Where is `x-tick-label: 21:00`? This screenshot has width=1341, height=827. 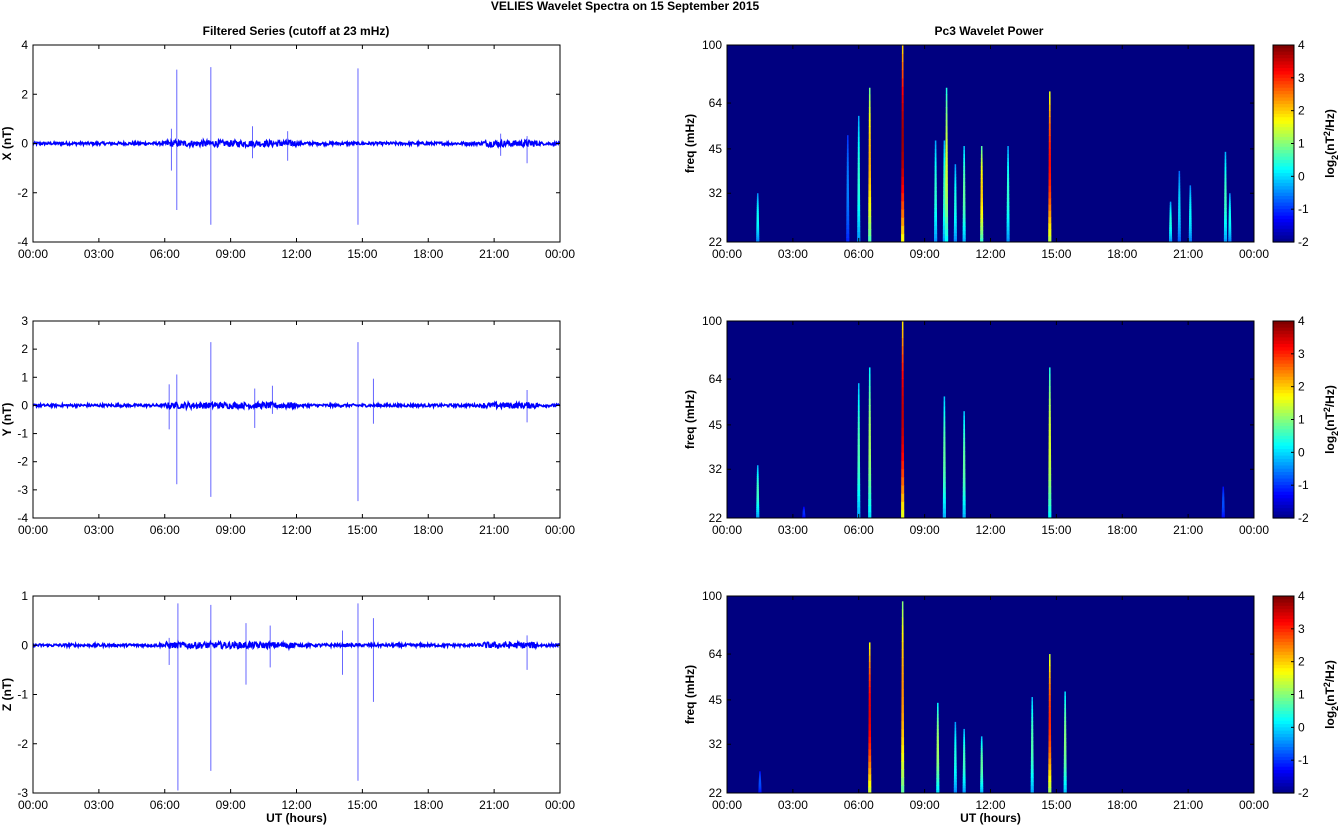
x-tick-label: 21:00 is located at coordinates (494, 530).